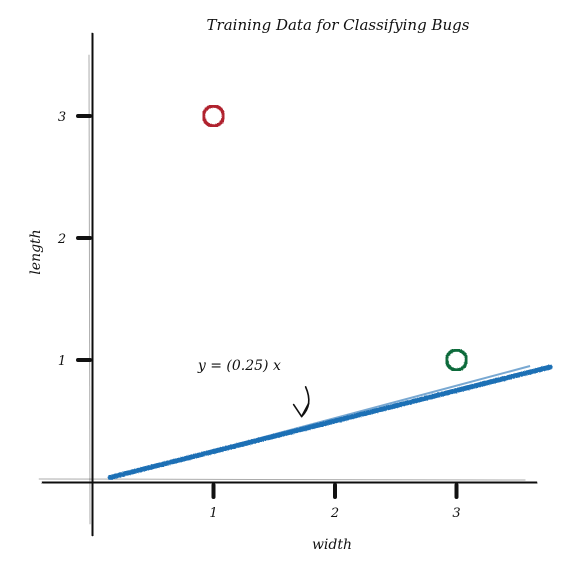 The image size is (570, 570). What do you see at coordinates (456, 513) in the screenshot?
I see `x-tick-label: 3` at bounding box center [456, 513].